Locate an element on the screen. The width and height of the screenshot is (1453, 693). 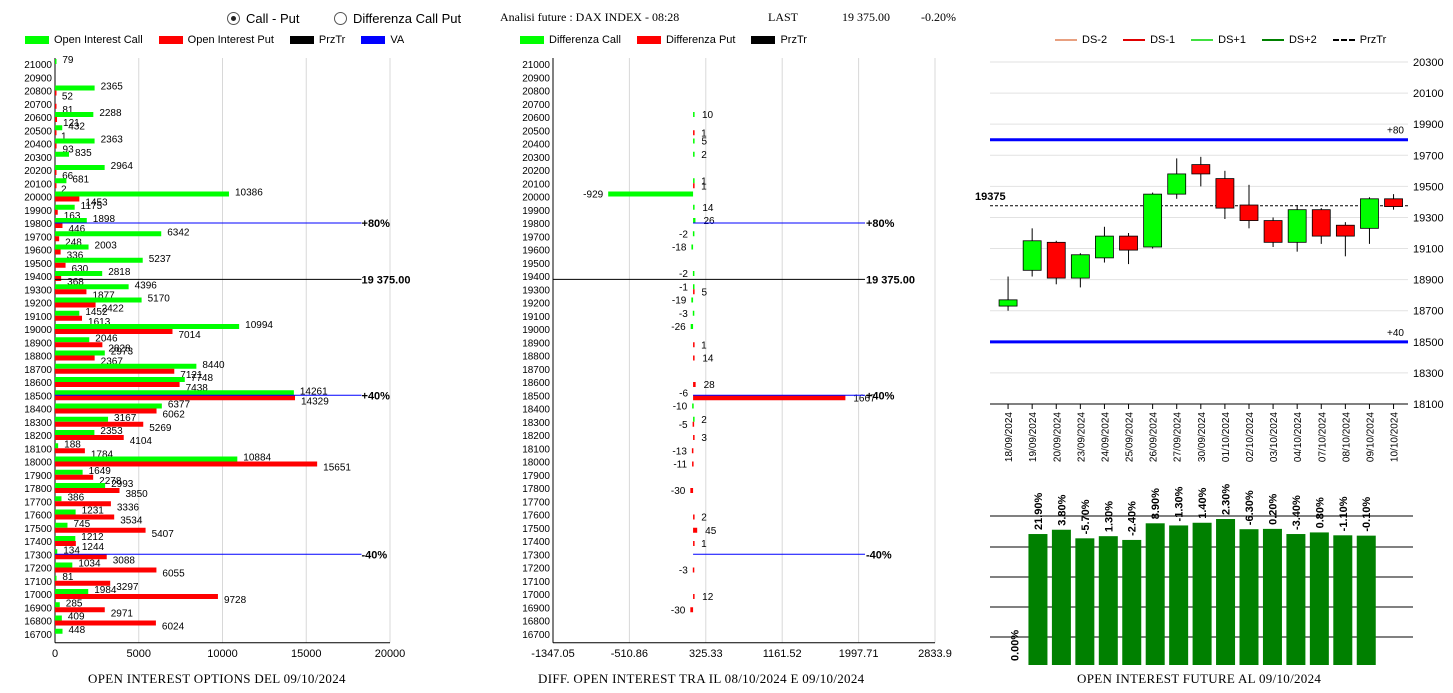
call-value-label: 386 is located at coordinates (75, 497).